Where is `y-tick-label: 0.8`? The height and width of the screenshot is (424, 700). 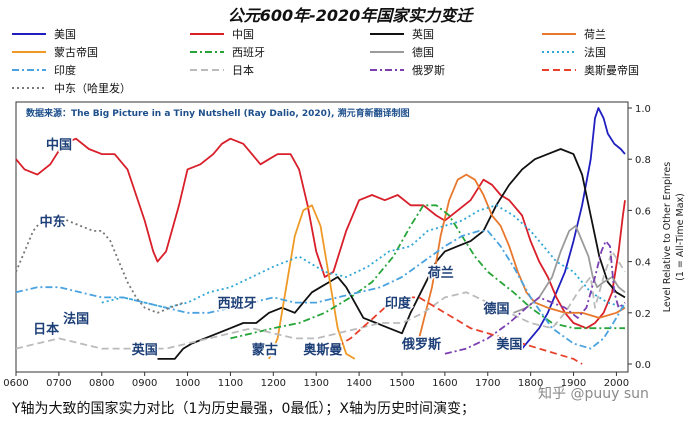 y-tick-label: 0.8 is located at coordinates (643, 160).